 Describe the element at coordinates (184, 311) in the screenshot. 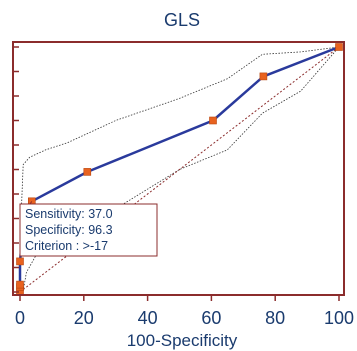

I see `x-ticks: 0 20 40 60 80 100` at that location.